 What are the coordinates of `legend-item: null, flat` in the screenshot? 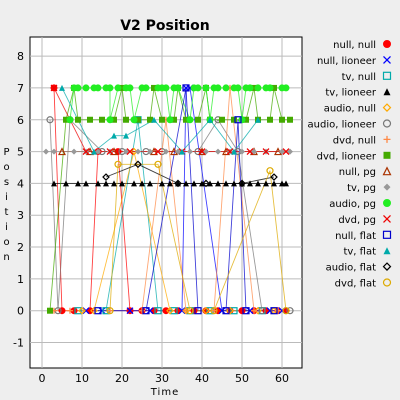 It's located at (363, 236).